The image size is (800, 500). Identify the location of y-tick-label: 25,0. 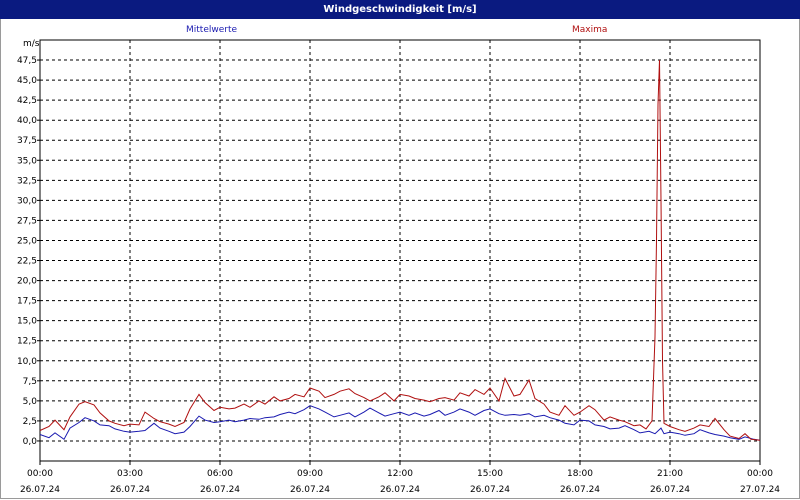
(27, 241).